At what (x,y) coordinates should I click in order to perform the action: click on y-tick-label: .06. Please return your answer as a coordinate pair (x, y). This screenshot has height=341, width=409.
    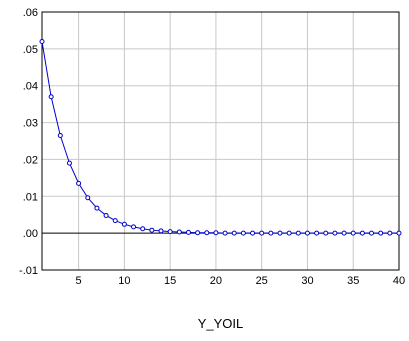
    Looking at the image, I should click on (30, 13).